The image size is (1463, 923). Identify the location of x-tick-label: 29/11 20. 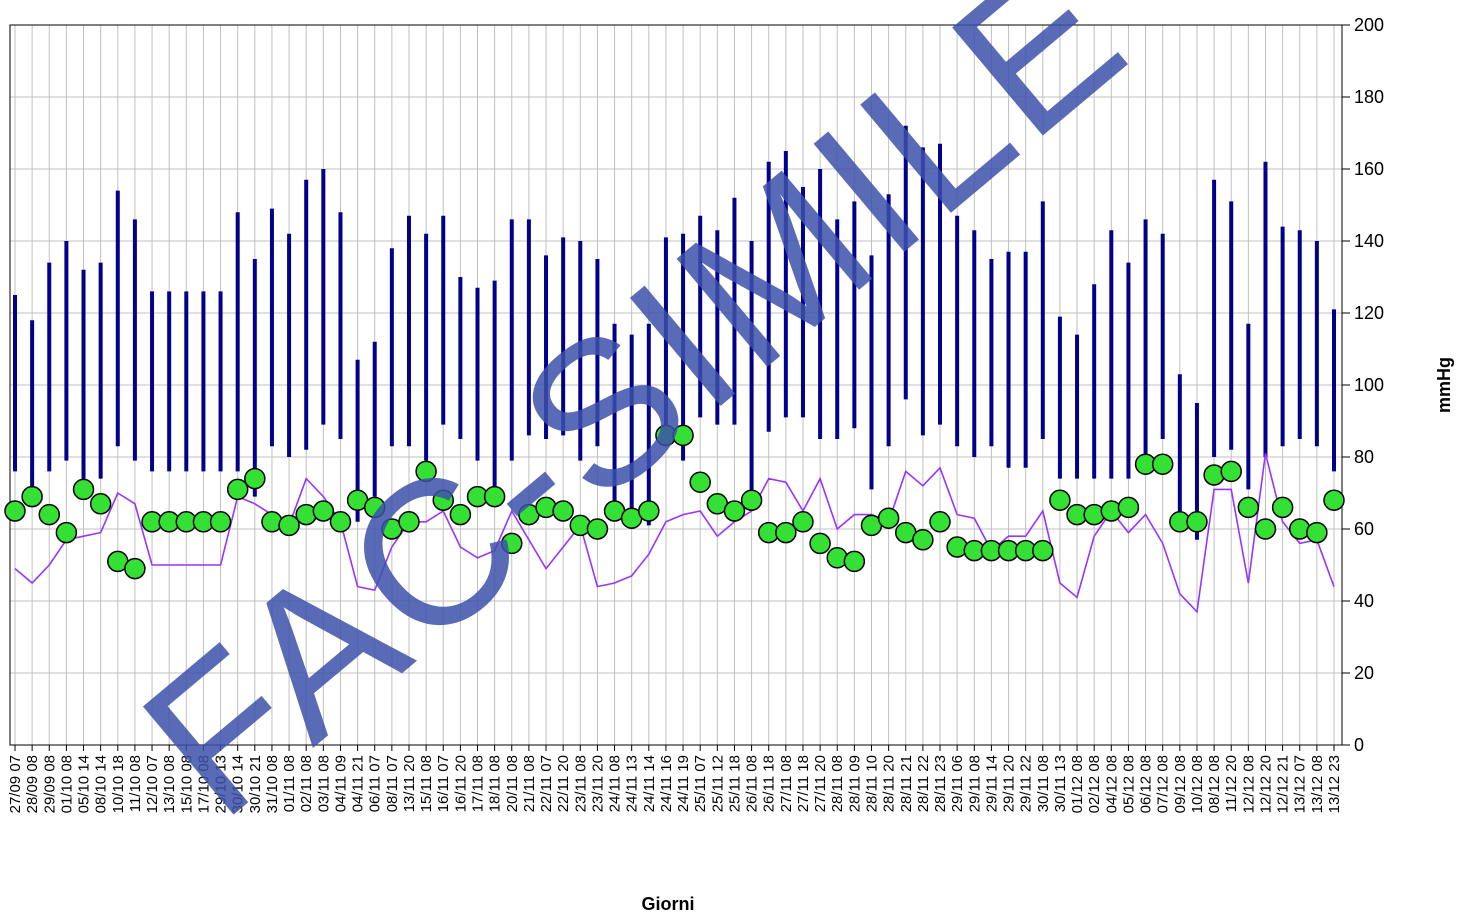
(1009, 783).